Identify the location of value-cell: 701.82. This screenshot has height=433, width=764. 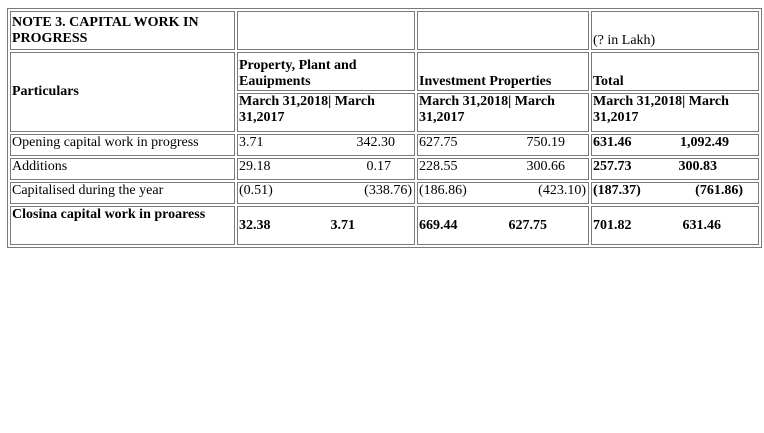
(612, 225).